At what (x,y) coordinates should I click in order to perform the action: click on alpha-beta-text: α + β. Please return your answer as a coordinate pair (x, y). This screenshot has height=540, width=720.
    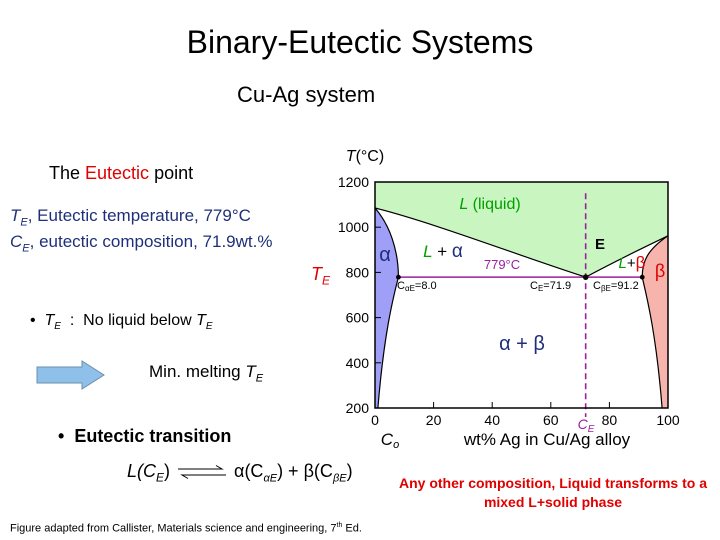
    Looking at the image, I should click on (522, 344).